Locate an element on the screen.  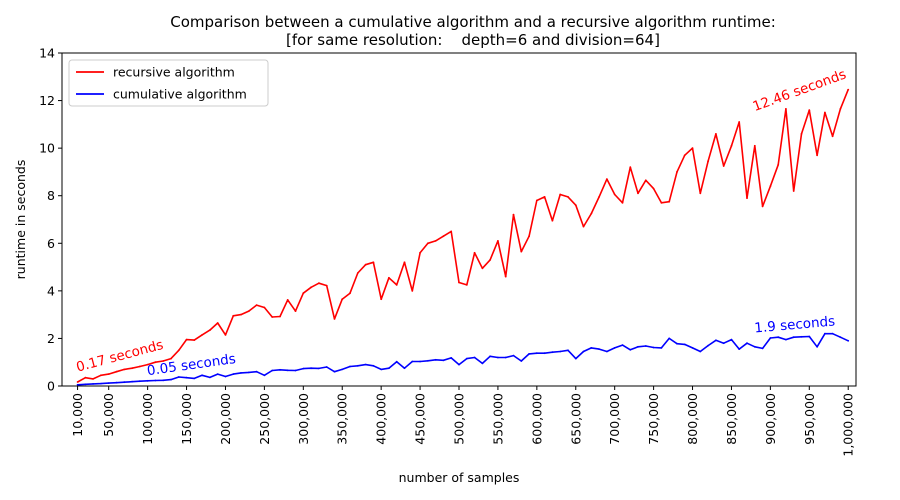
x-tick-label: 50,000 is located at coordinates (108, 415).